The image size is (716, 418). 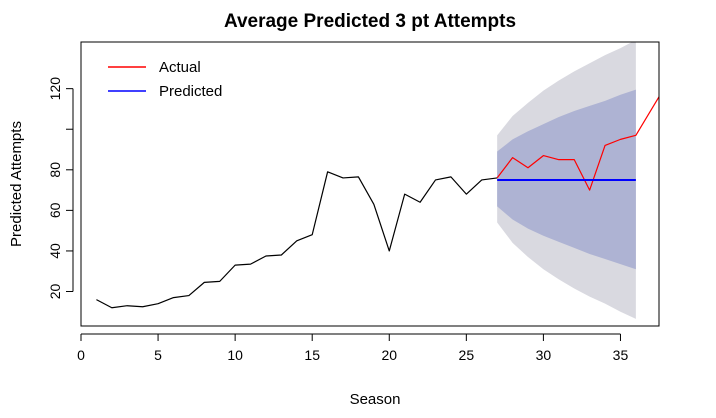 I want to click on y-tick-label: 120, so click(x=55, y=89).